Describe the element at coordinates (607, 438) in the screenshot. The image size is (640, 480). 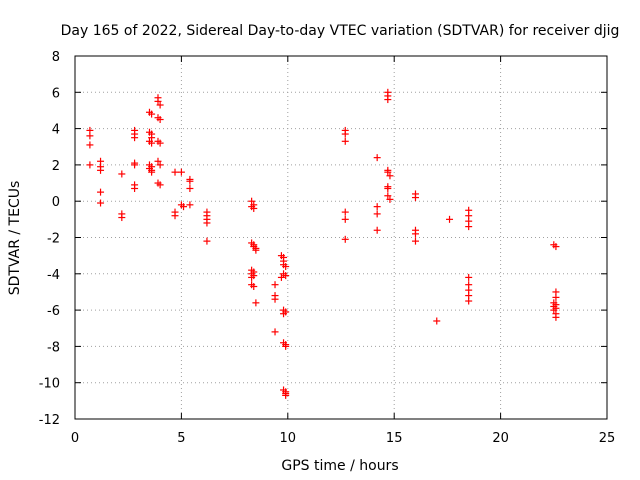
I see `x-tick-label: 25` at that location.